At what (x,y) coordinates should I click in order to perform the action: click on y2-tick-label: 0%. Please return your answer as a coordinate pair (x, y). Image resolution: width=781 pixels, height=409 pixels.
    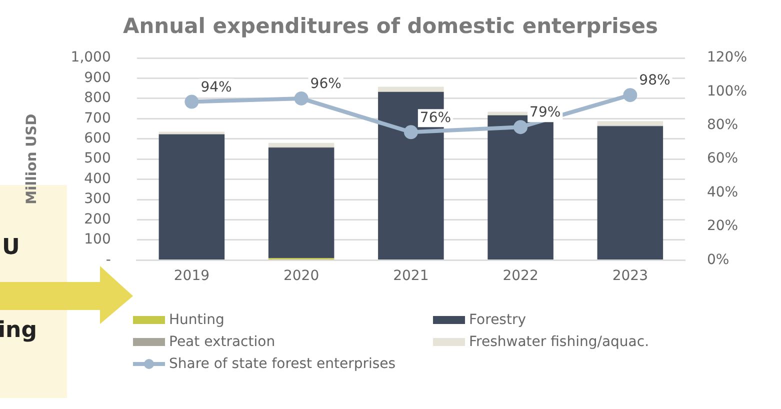
    Looking at the image, I should click on (718, 260).